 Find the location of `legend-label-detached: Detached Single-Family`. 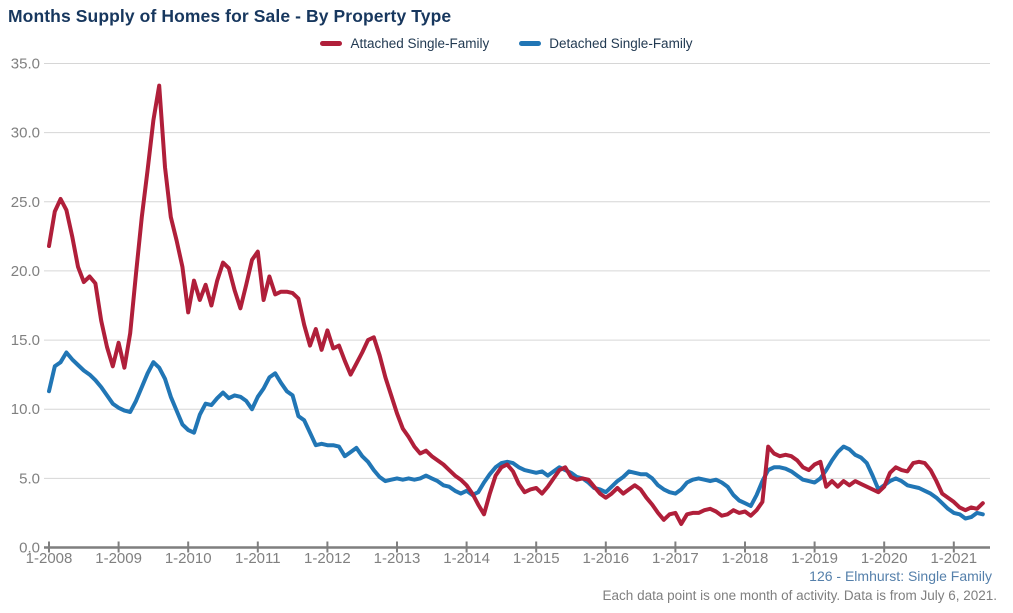

legend-label-detached: Detached Single-Family is located at coordinates (621, 43).